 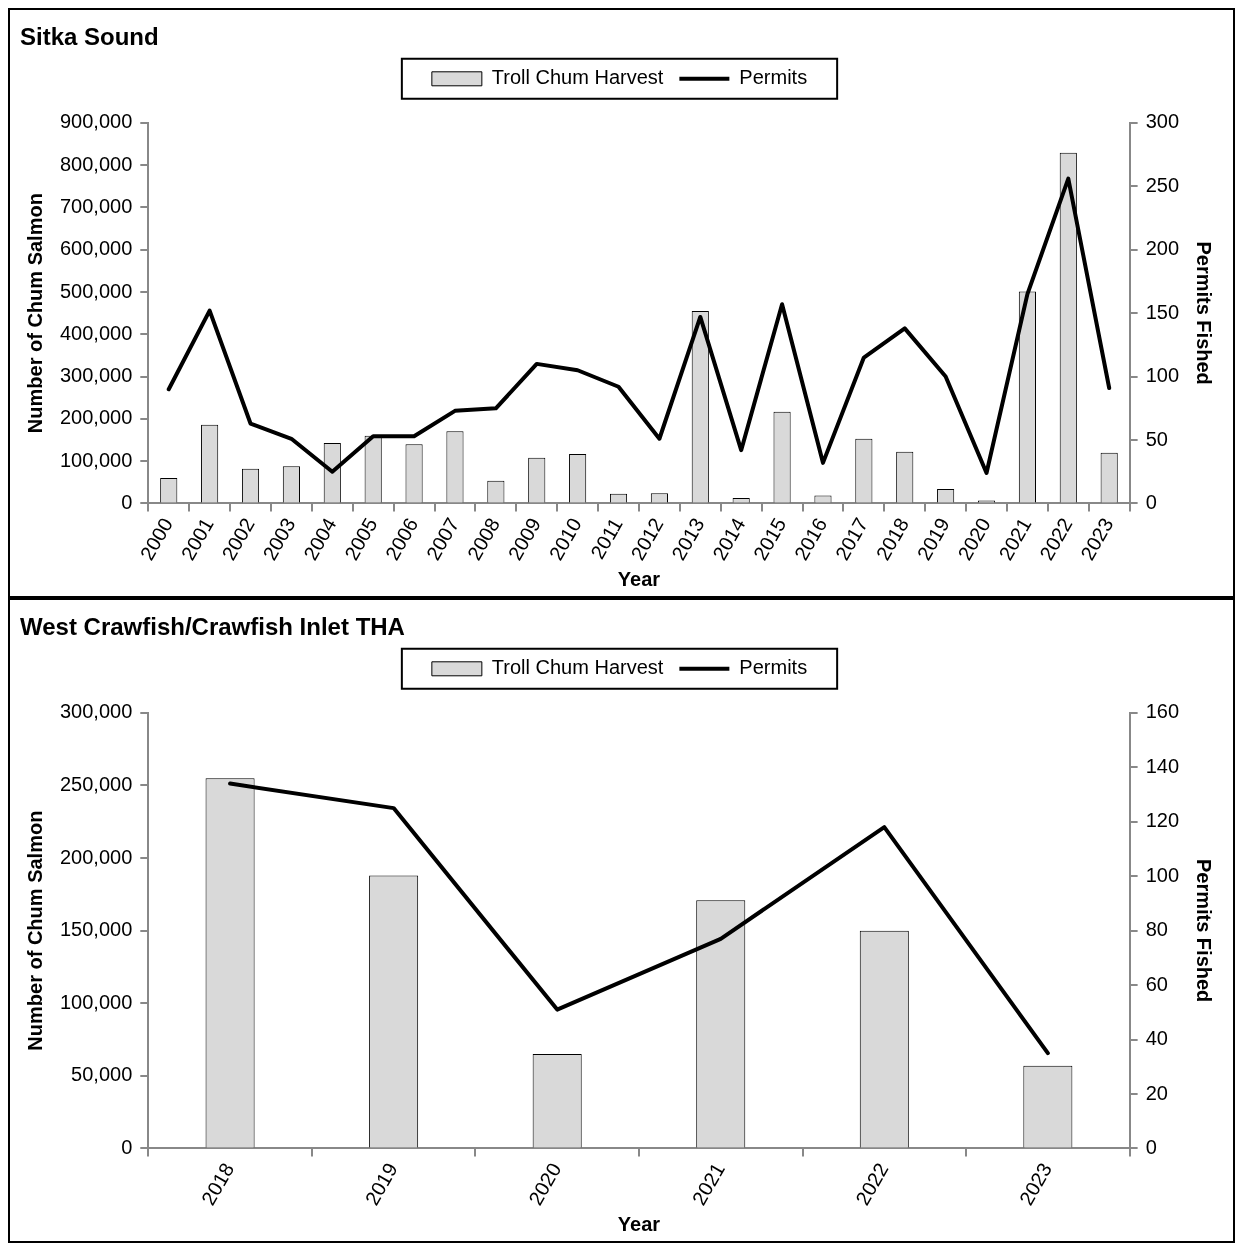 I want to click on y-tick-label: 150,000, so click(x=96, y=929).